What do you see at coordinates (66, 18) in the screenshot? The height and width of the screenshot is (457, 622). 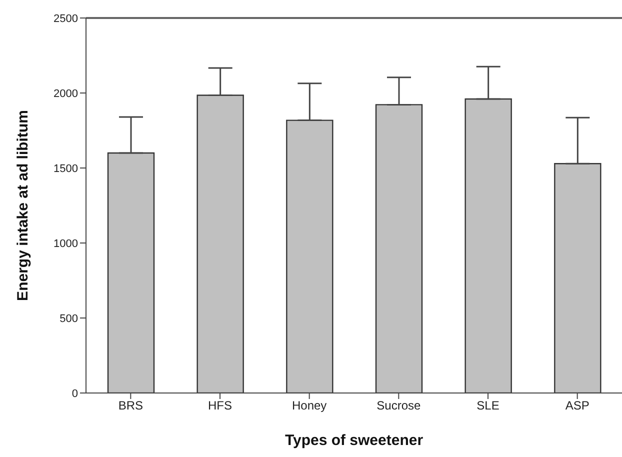 I see `y-tick-label: 2500` at bounding box center [66, 18].